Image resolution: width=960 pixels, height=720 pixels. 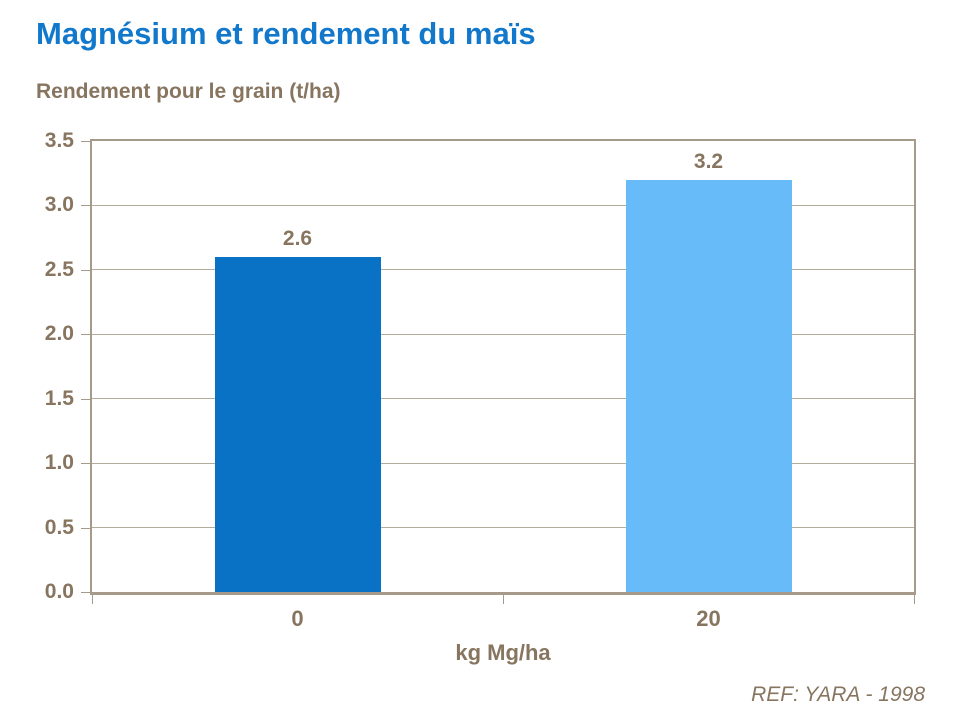 I want to click on y-tick-label: 3.0, so click(x=59, y=205).